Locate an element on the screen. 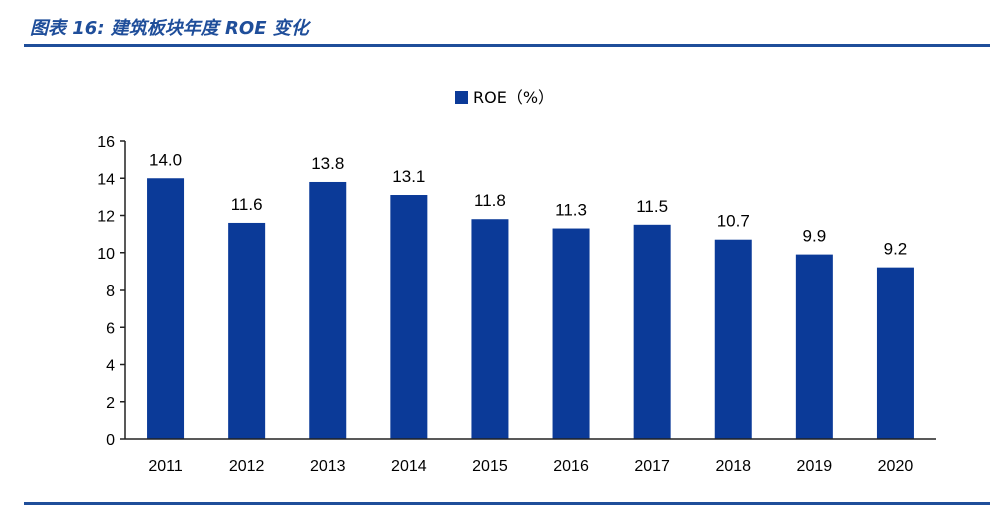 The width and height of the screenshot is (1000, 509). y-tick-label: 4 is located at coordinates (110, 366).